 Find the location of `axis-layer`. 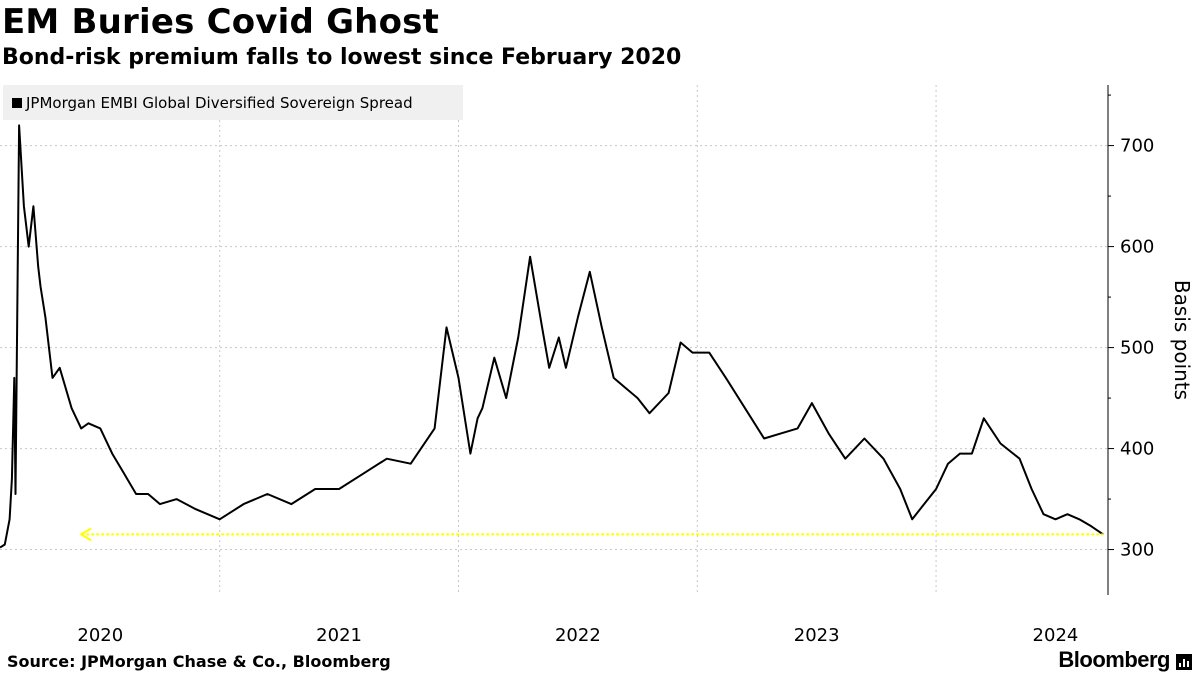

axis-layer is located at coordinates (1110, 340).